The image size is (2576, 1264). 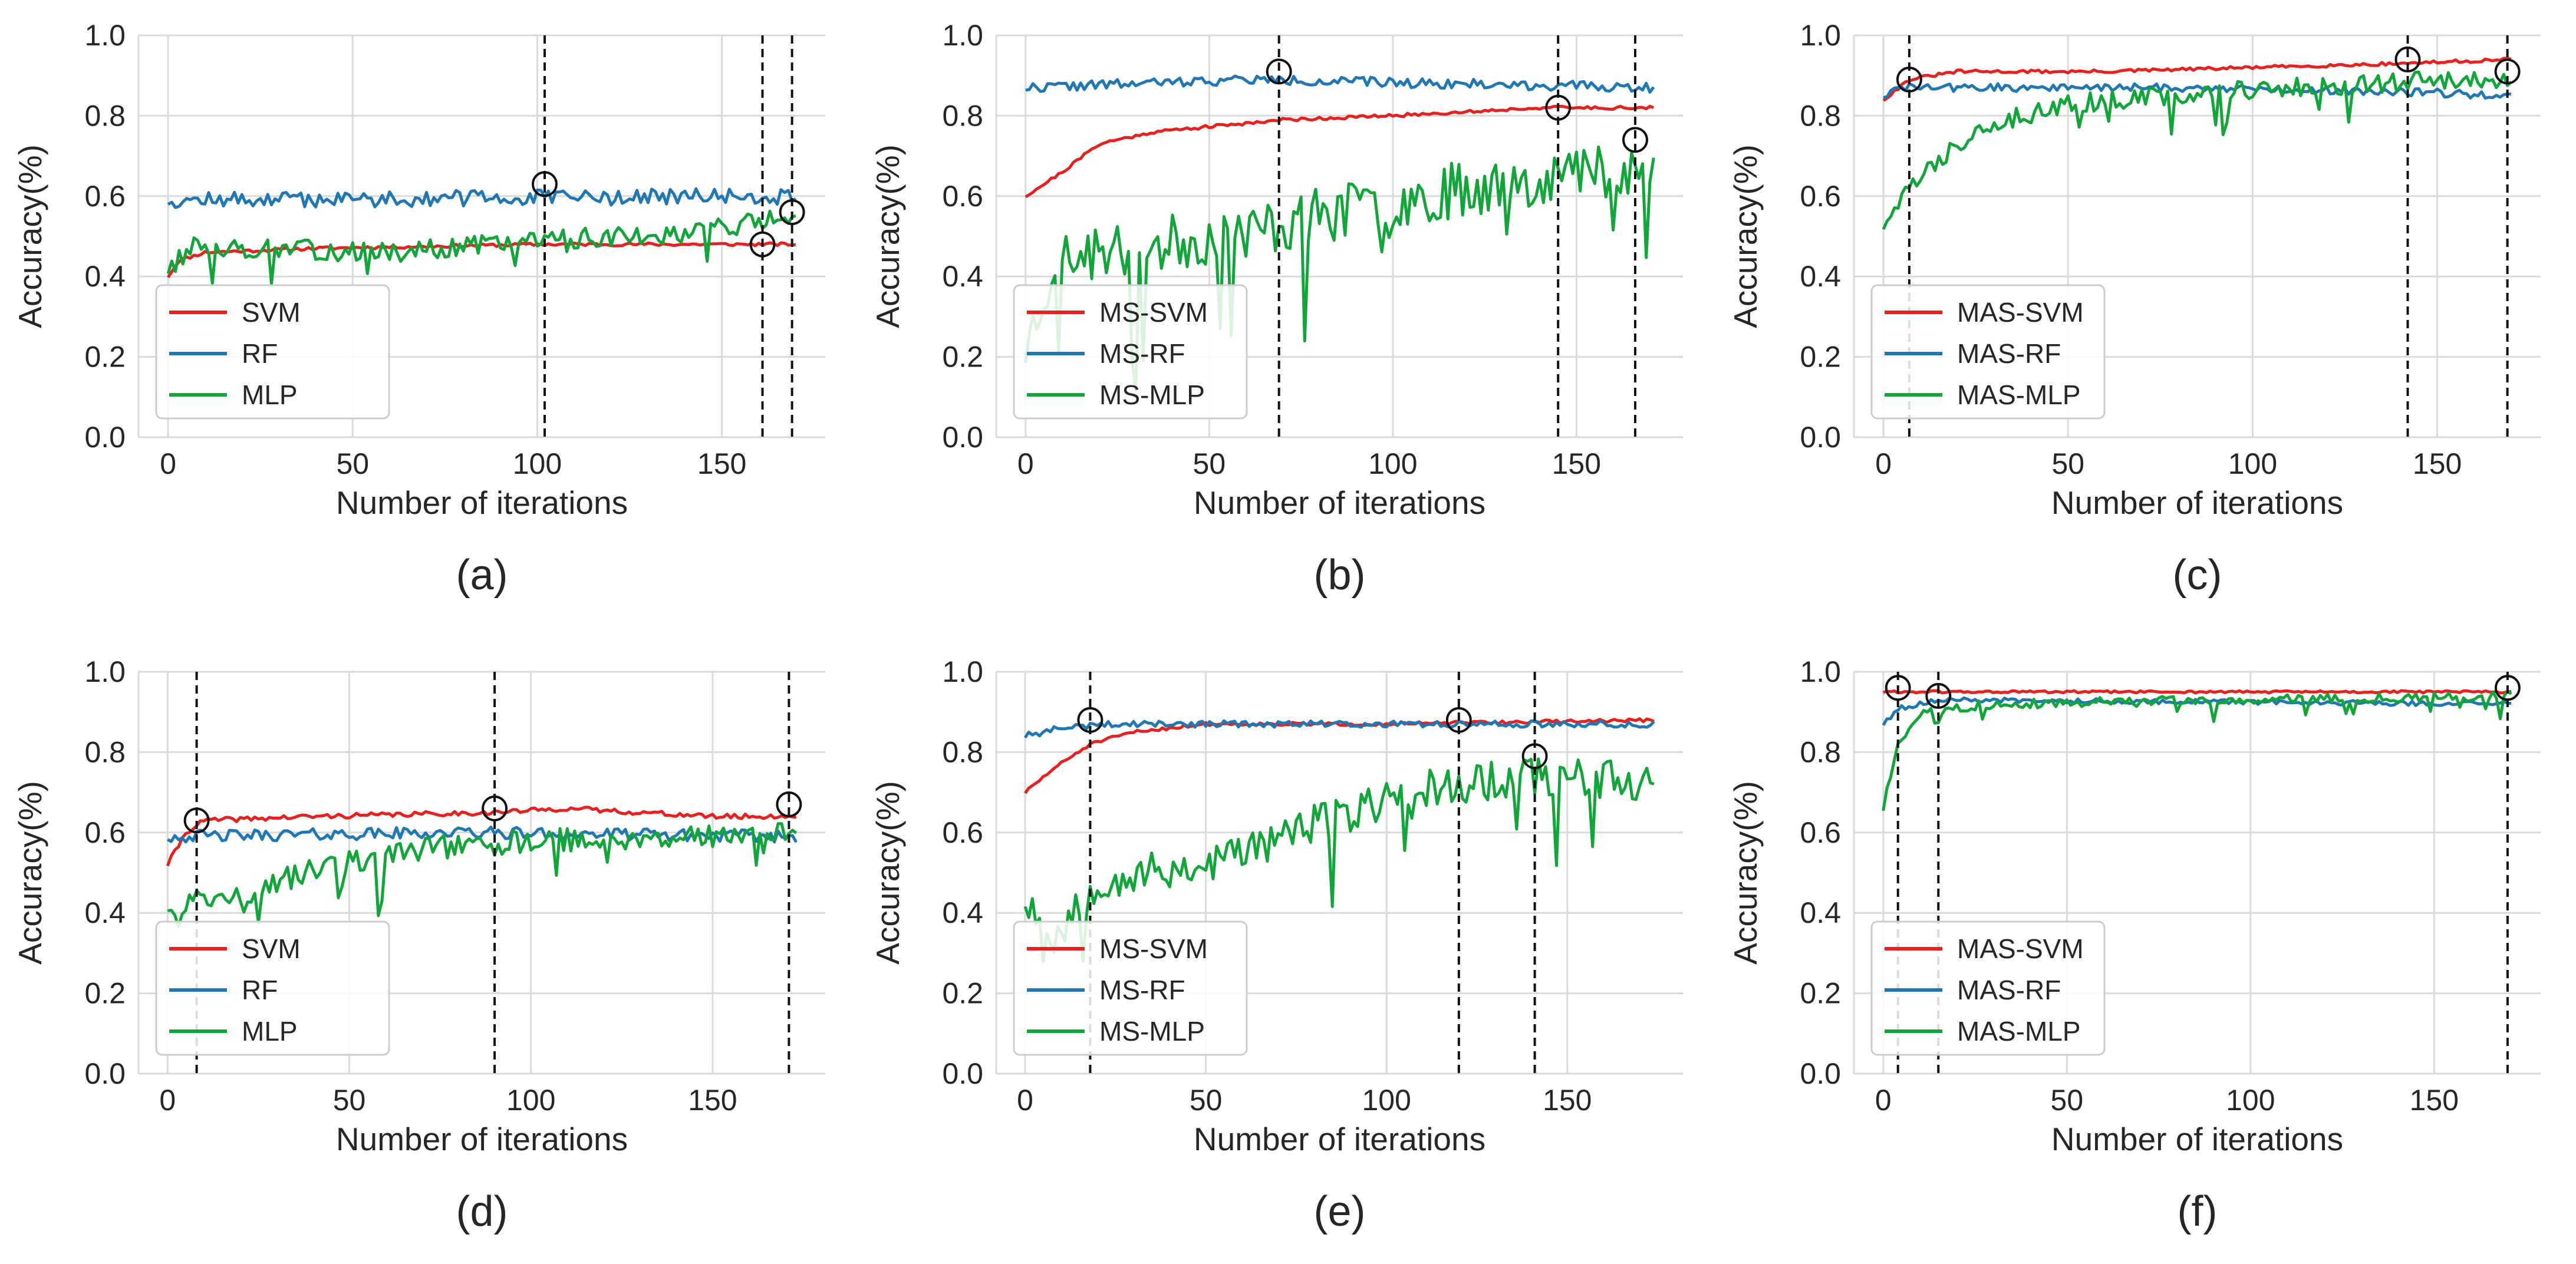 What do you see at coordinates (1339, 729) in the screenshot?
I see `series-line-ms-rf` at bounding box center [1339, 729].